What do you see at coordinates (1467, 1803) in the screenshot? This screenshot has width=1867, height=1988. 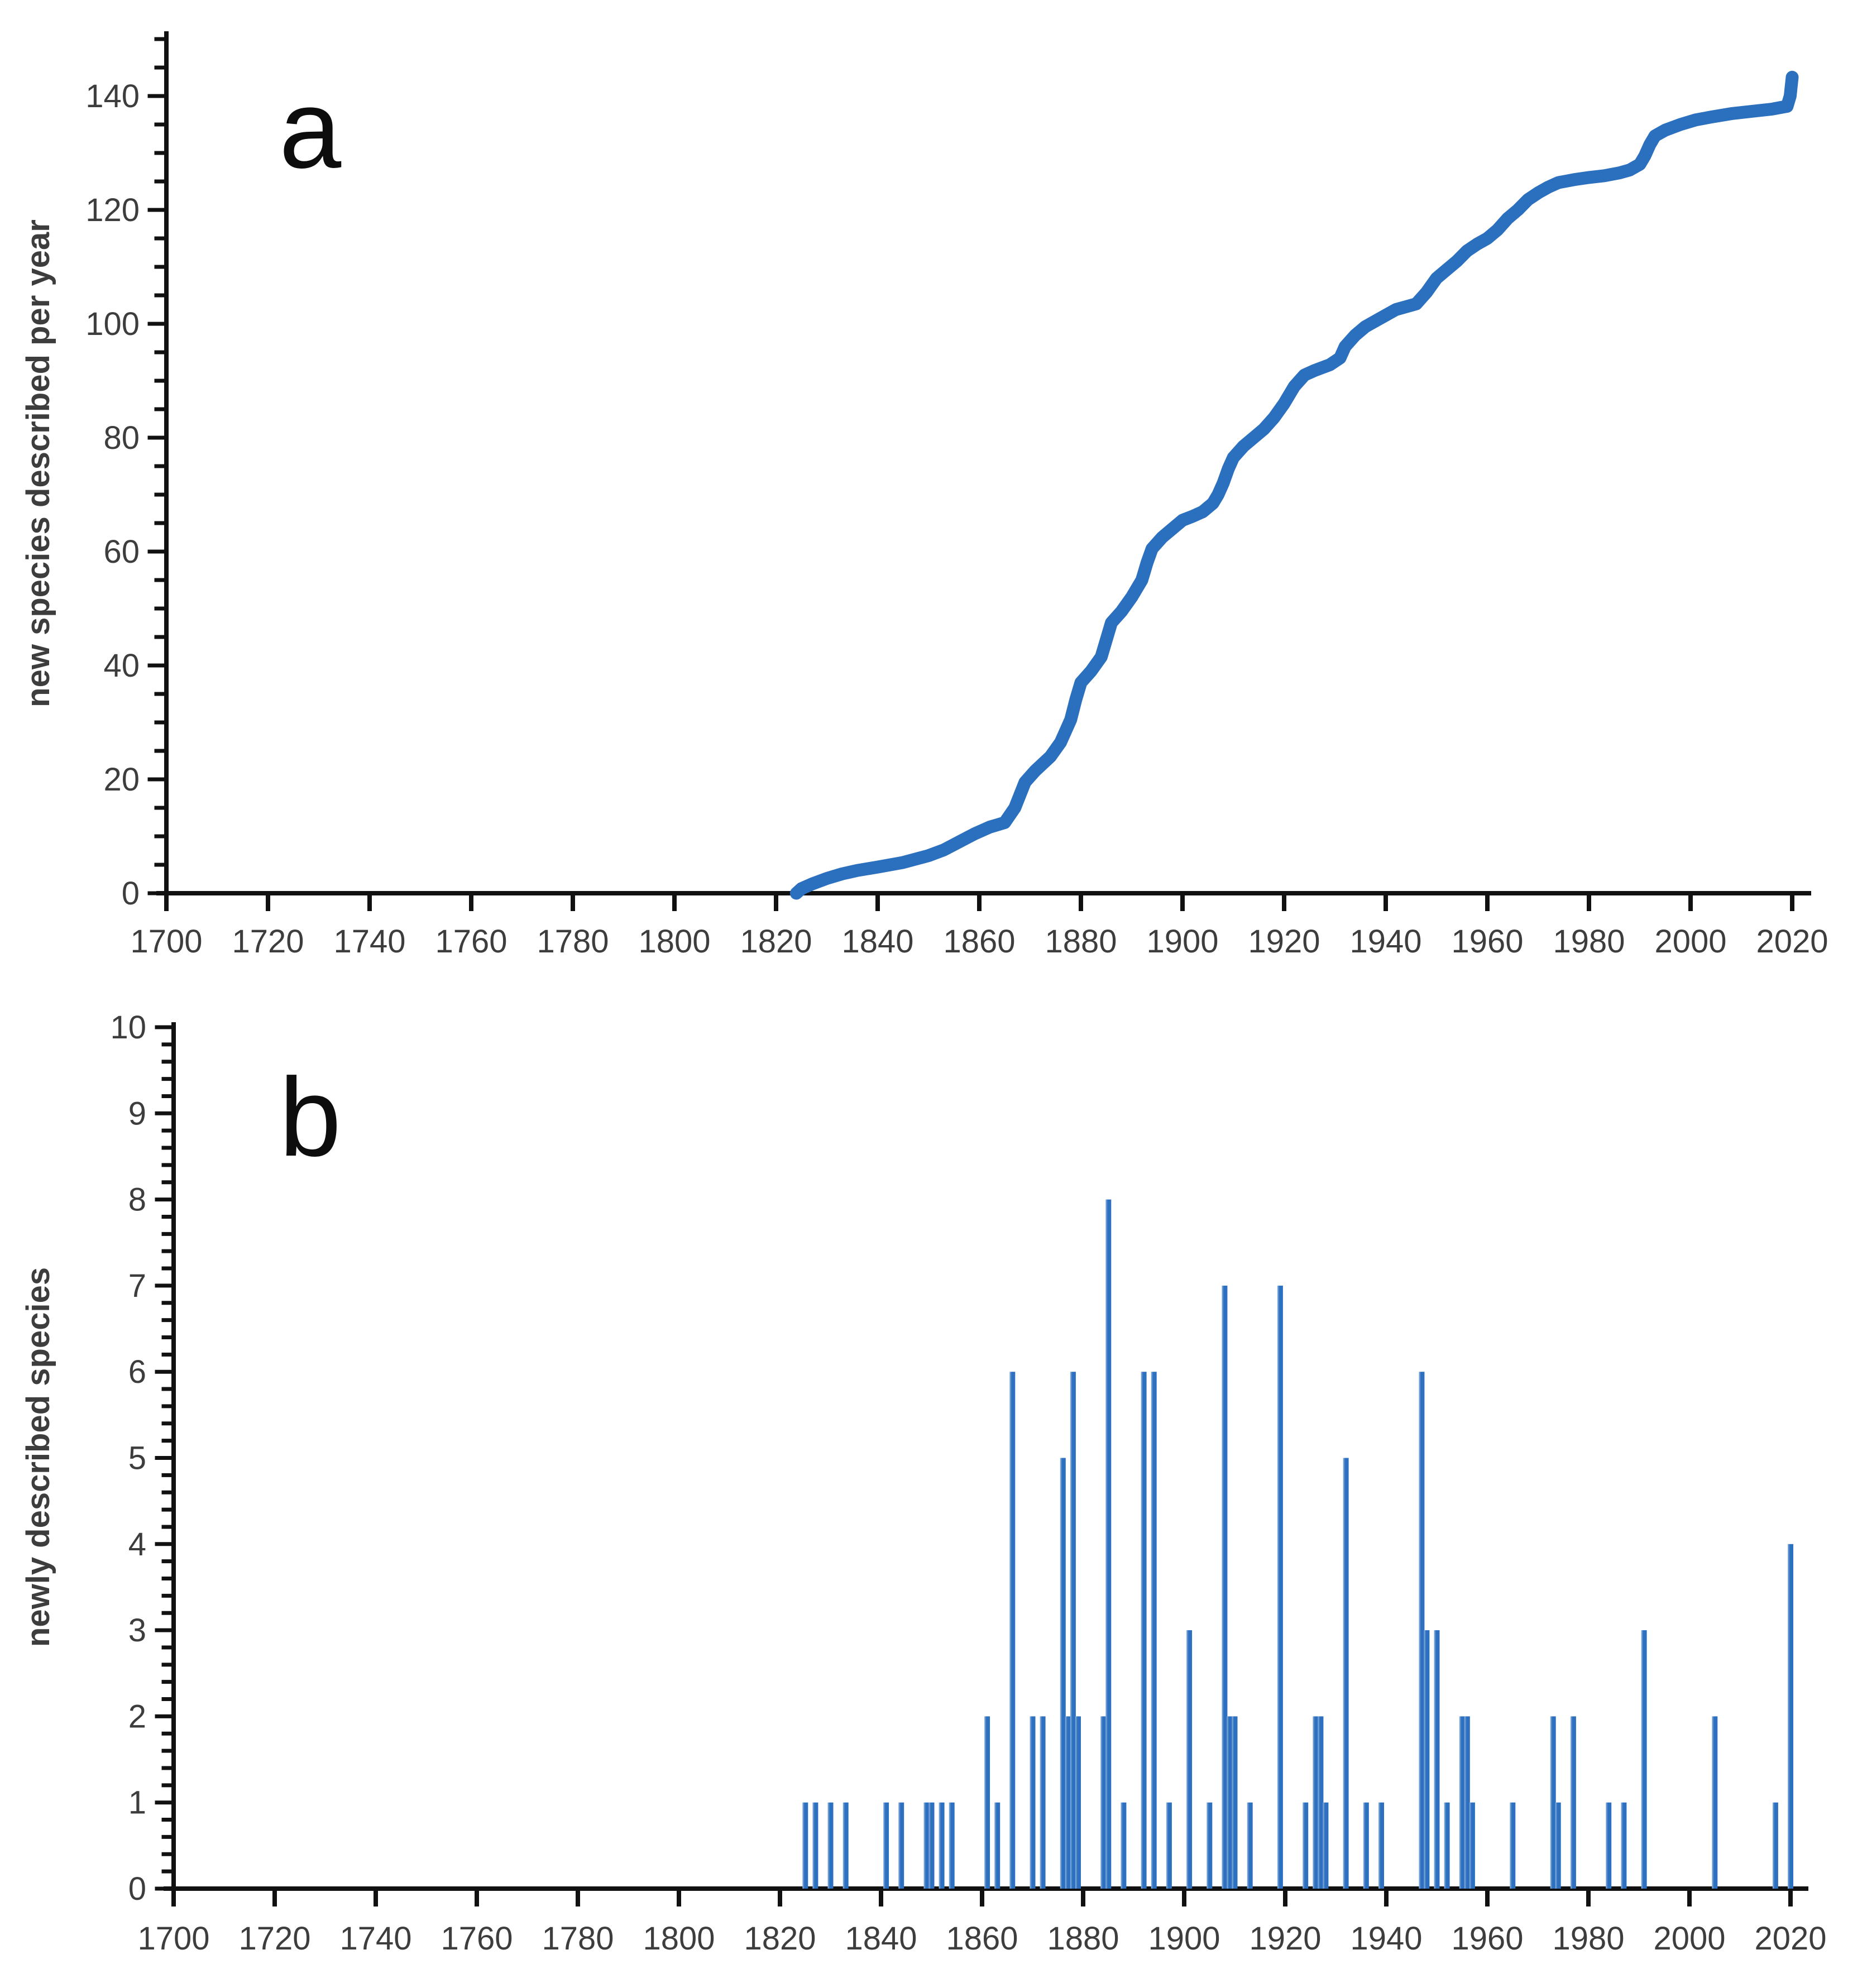 I see `bar-year-1956` at bounding box center [1467, 1803].